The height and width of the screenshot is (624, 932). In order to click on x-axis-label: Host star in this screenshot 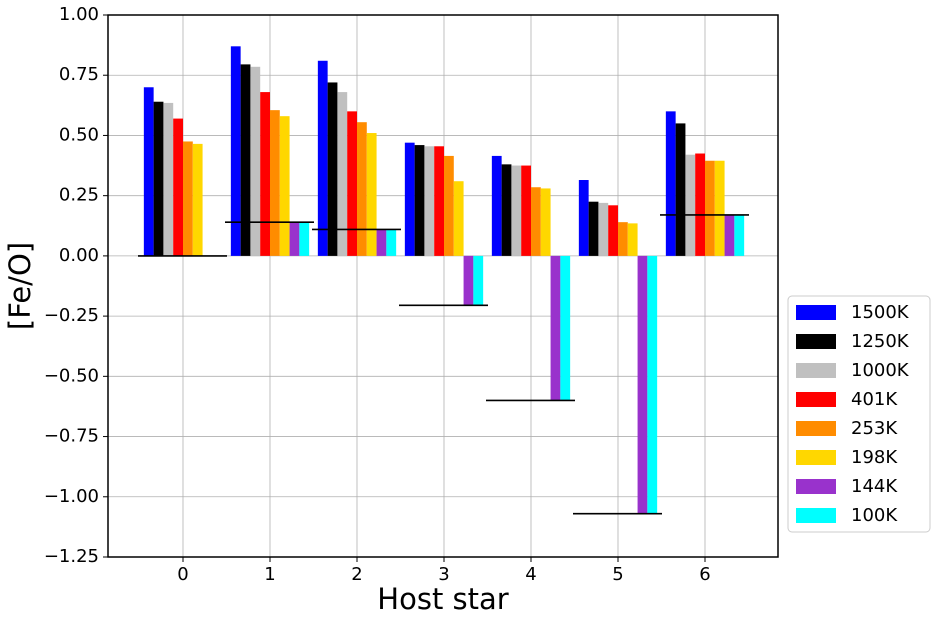, I will do `click(442, 599)`.